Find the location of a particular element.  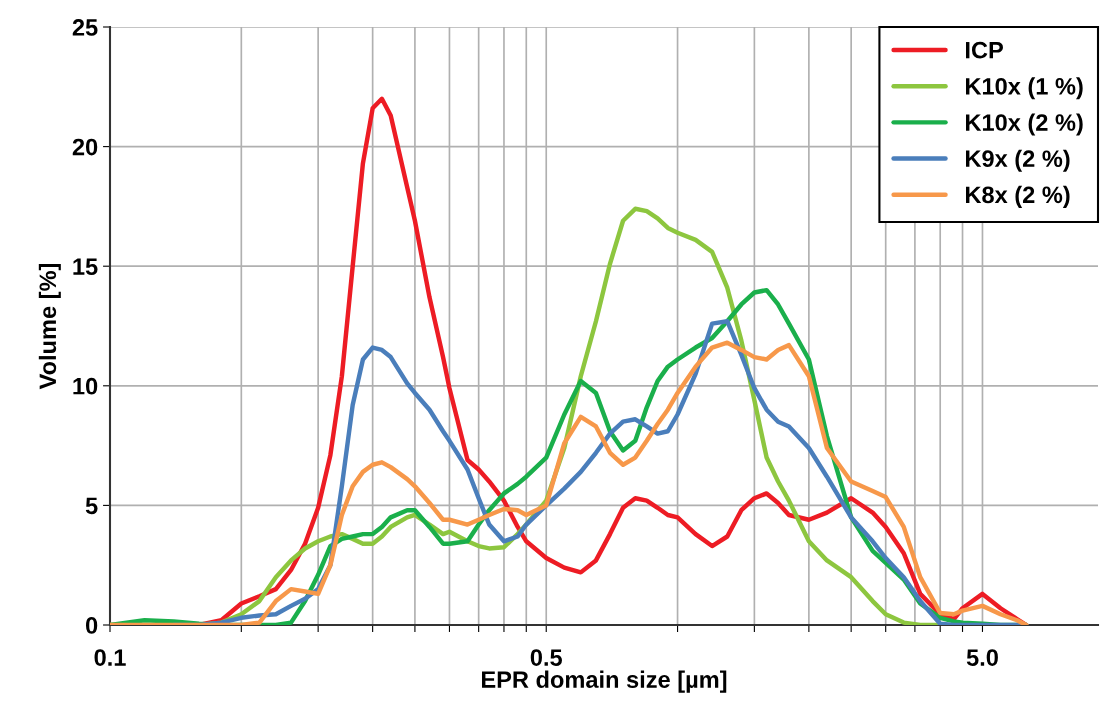

y-tick-label: 10 is located at coordinates (85, 386).